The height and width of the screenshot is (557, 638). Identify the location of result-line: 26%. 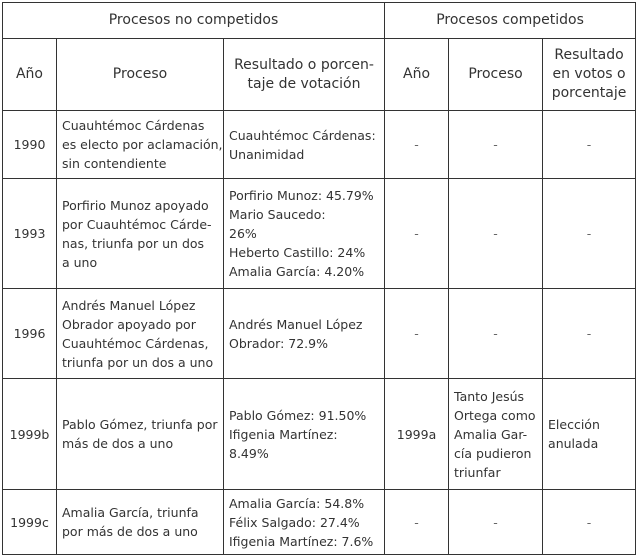
(243, 233).